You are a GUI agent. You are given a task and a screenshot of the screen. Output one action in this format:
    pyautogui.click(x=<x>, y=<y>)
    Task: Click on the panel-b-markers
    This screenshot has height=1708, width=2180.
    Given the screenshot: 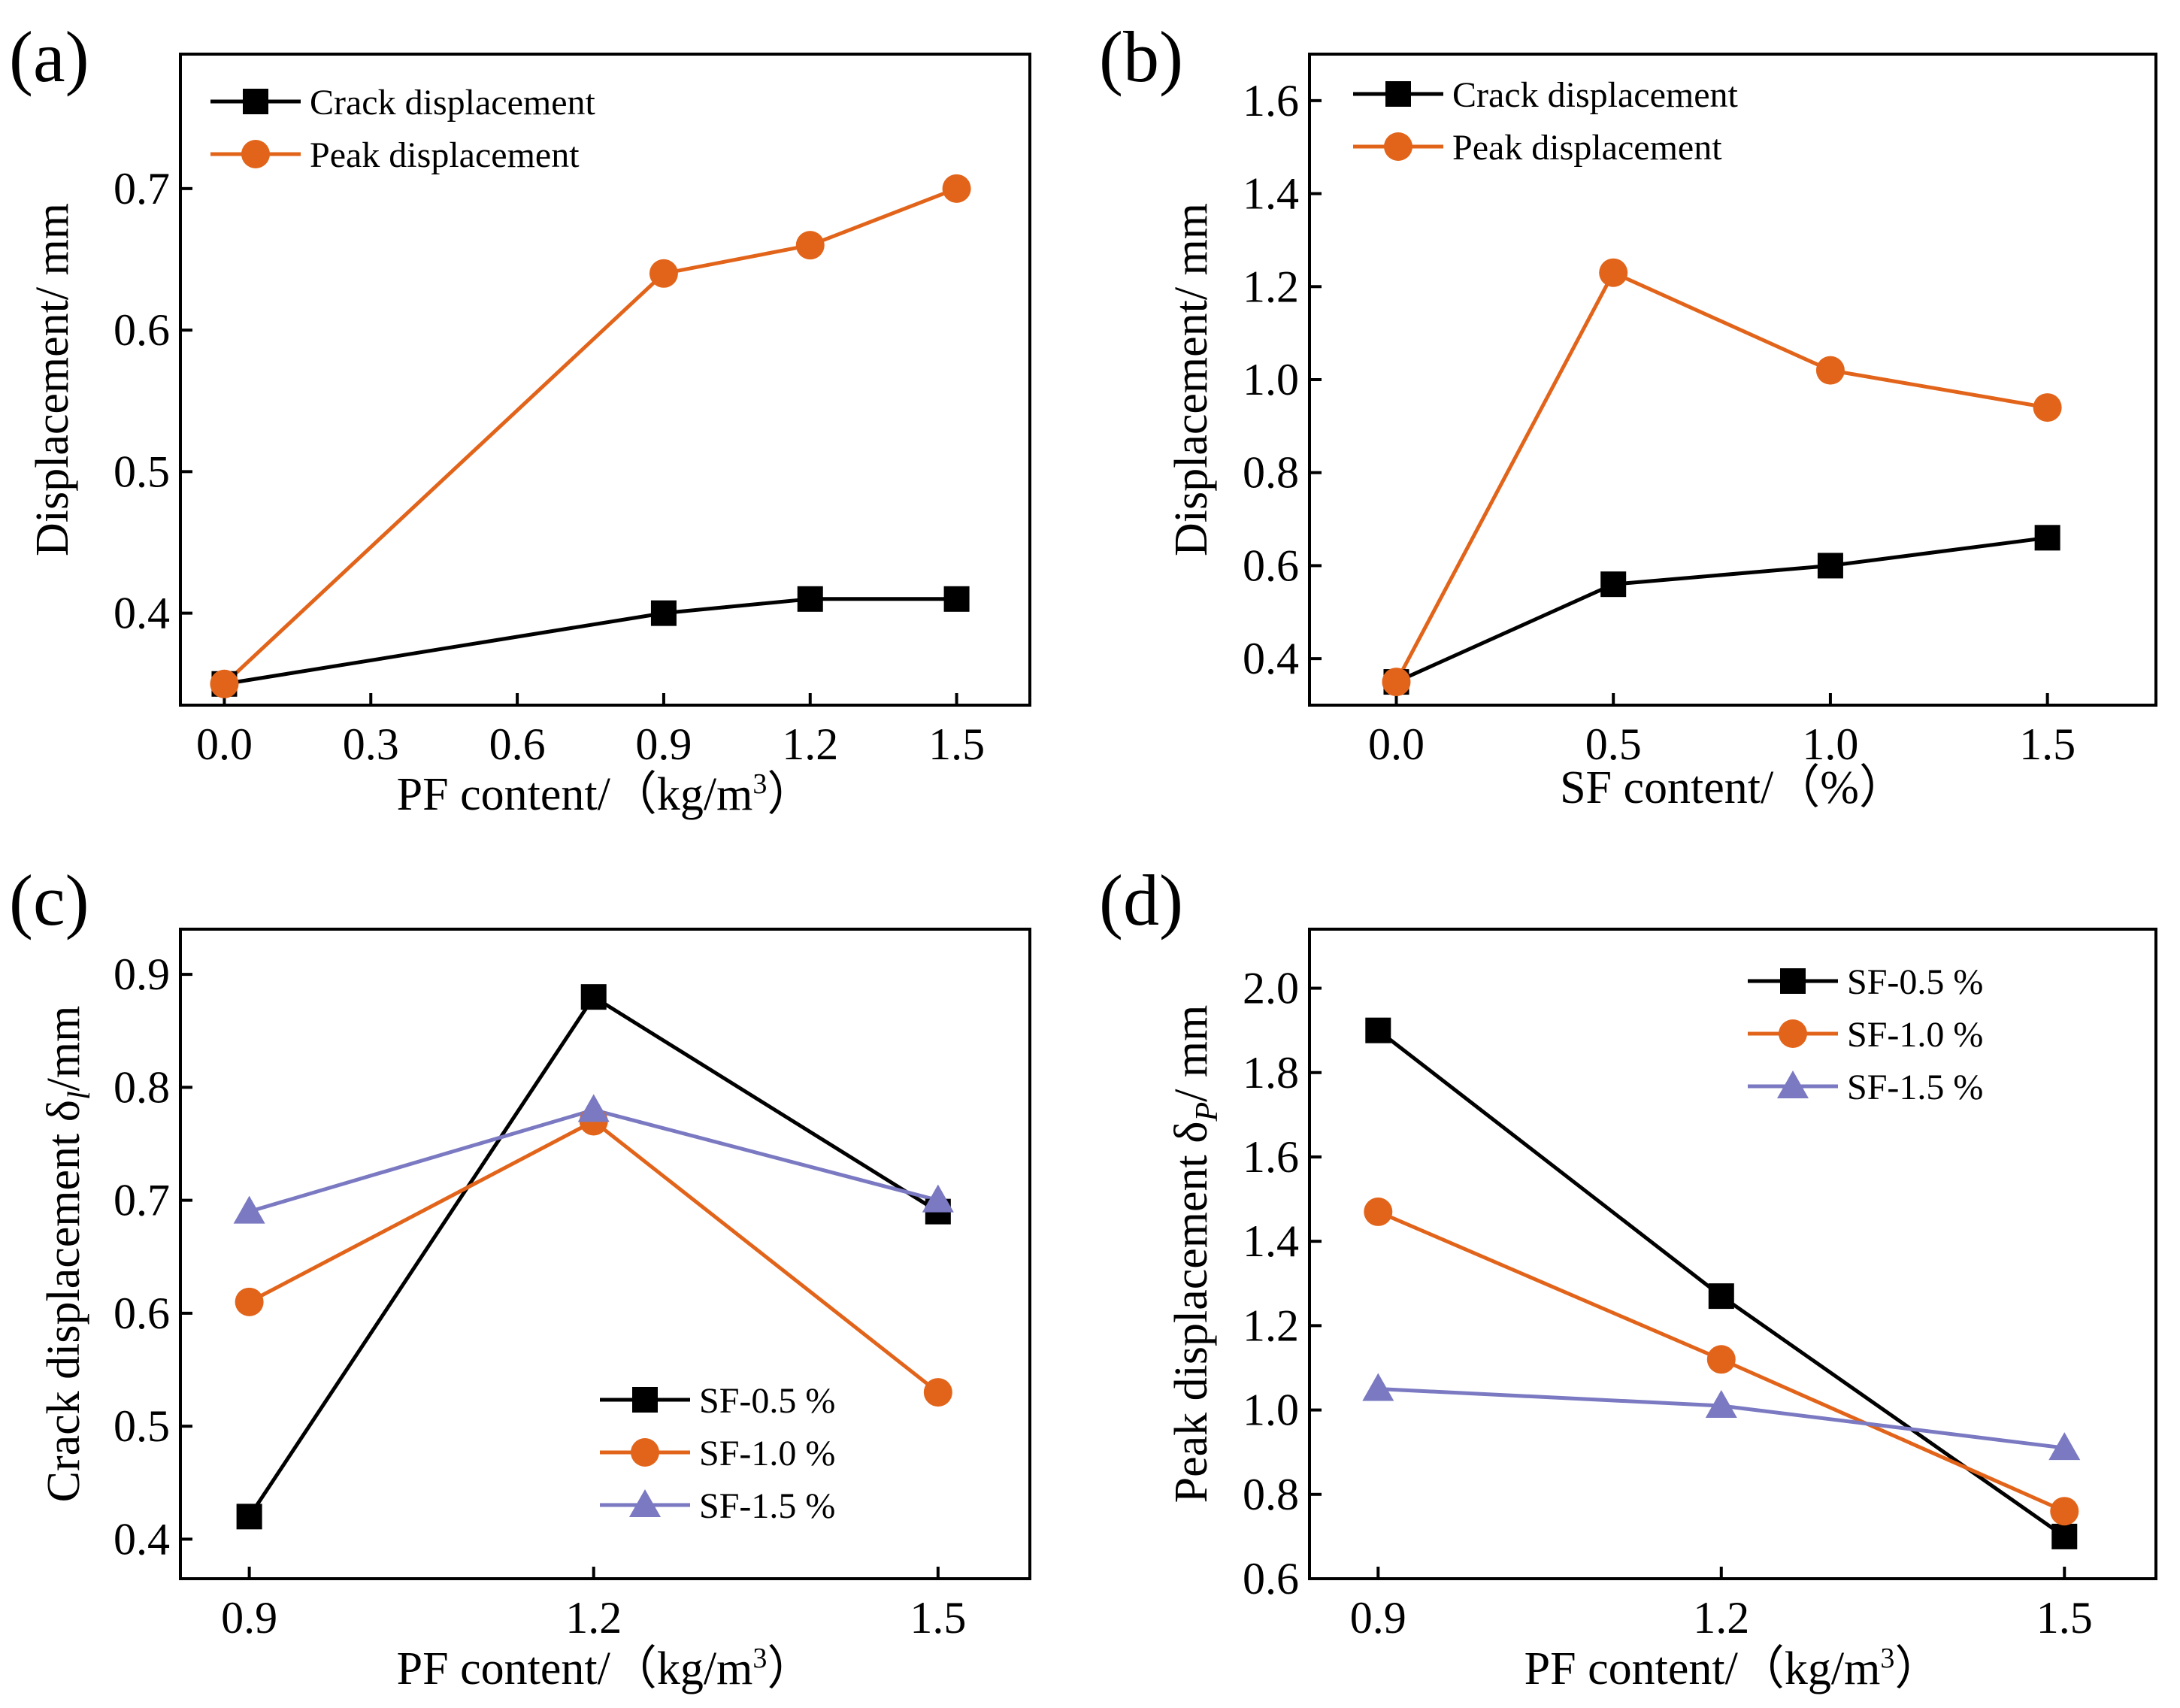 What is the action you would take?
    pyautogui.click(x=1722, y=477)
    